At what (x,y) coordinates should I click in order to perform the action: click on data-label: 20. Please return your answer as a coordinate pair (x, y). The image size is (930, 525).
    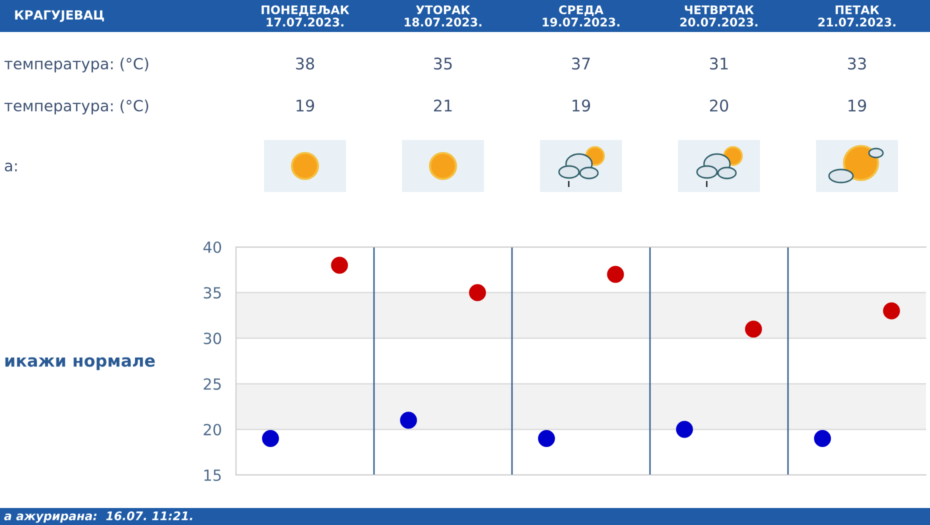
    Looking at the image, I should click on (719, 106).